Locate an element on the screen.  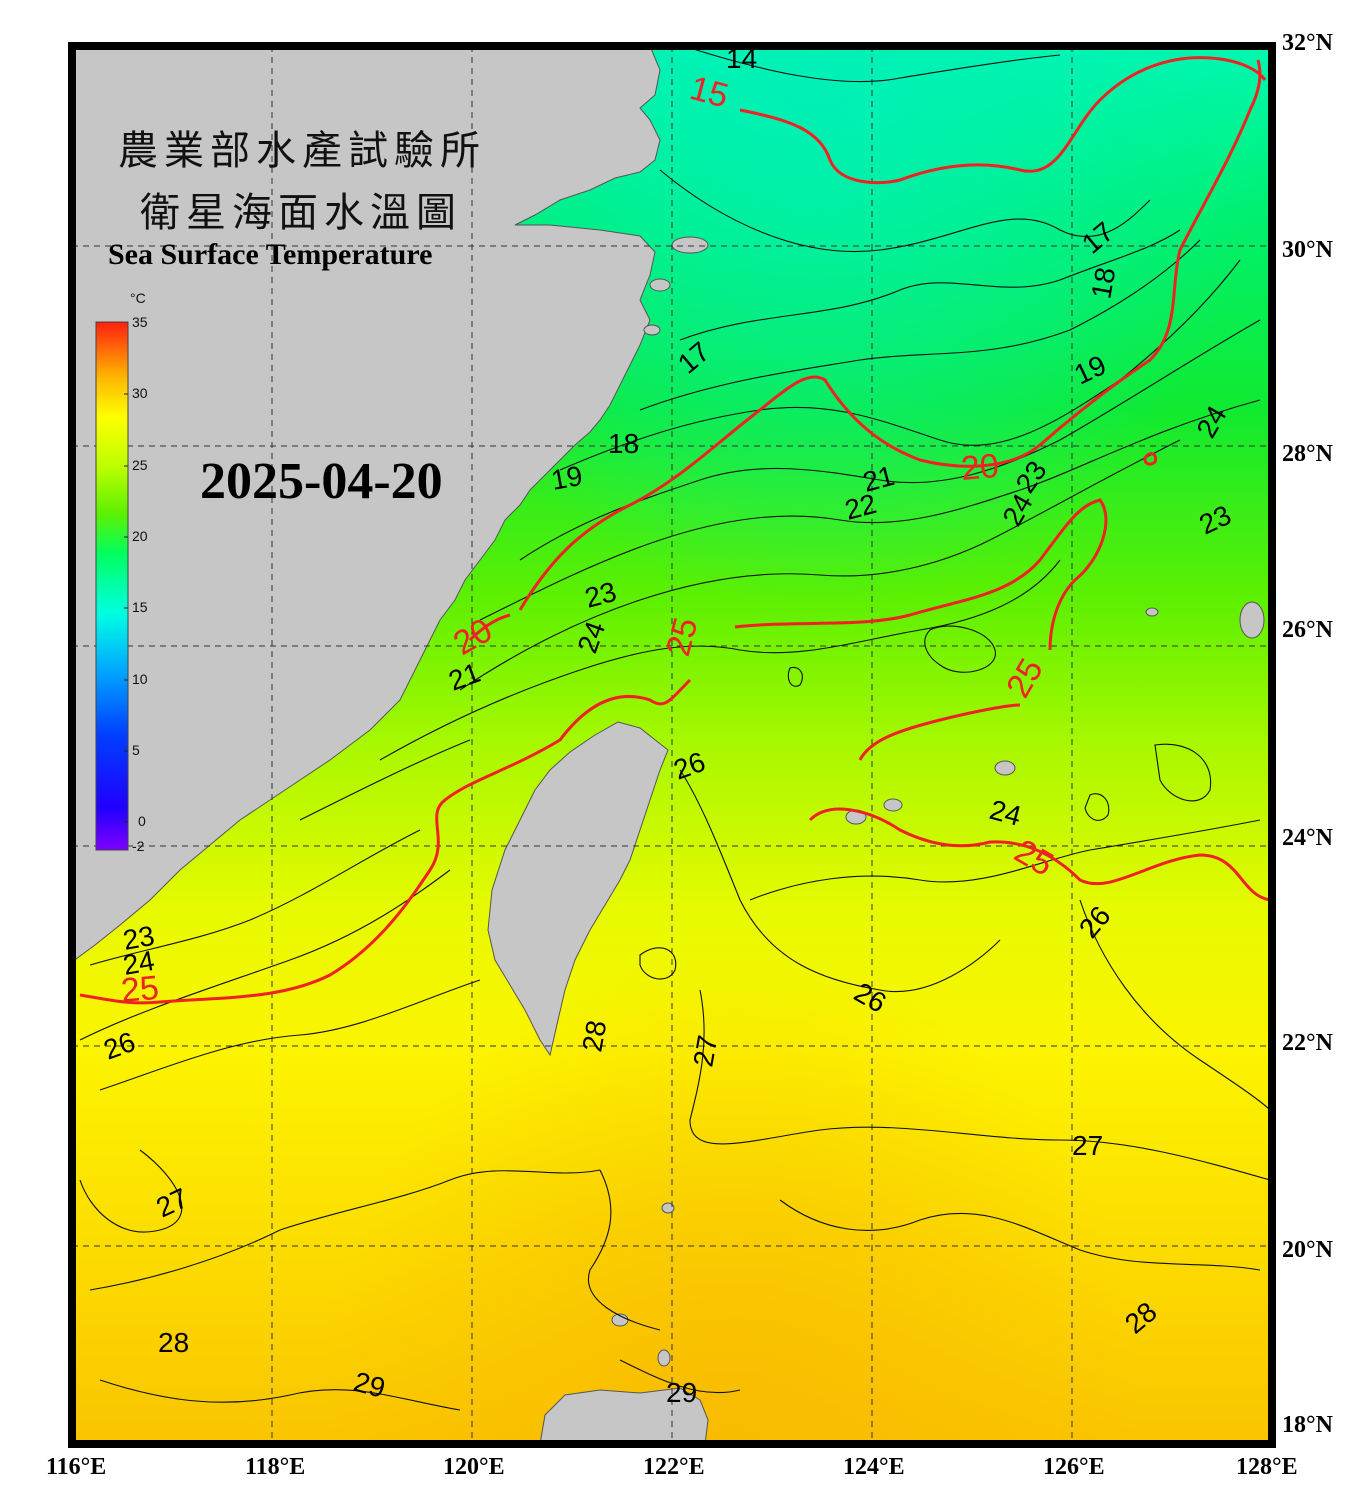
contour-label: 24 is located at coordinates (139, 963).